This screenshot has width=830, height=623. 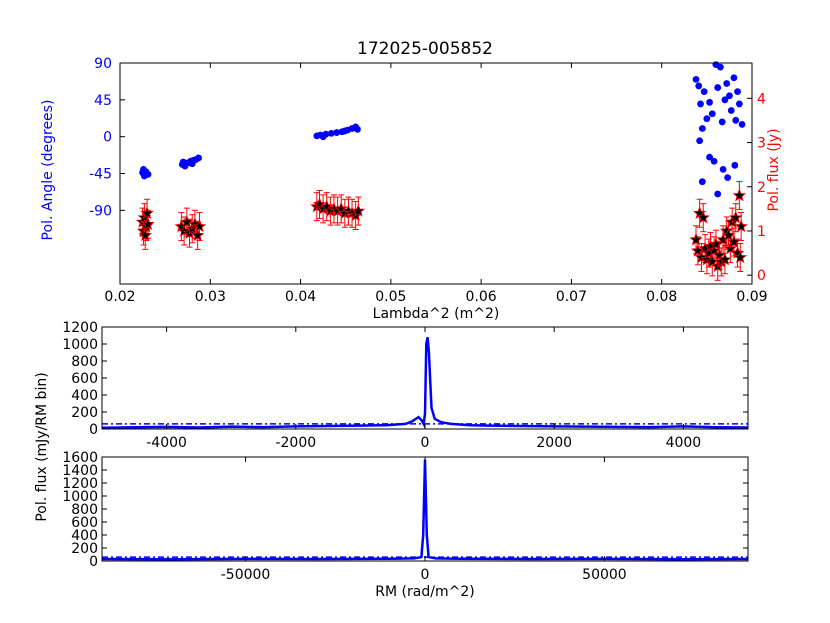 I want to click on top-y-tick-label: -90, so click(x=100, y=211).